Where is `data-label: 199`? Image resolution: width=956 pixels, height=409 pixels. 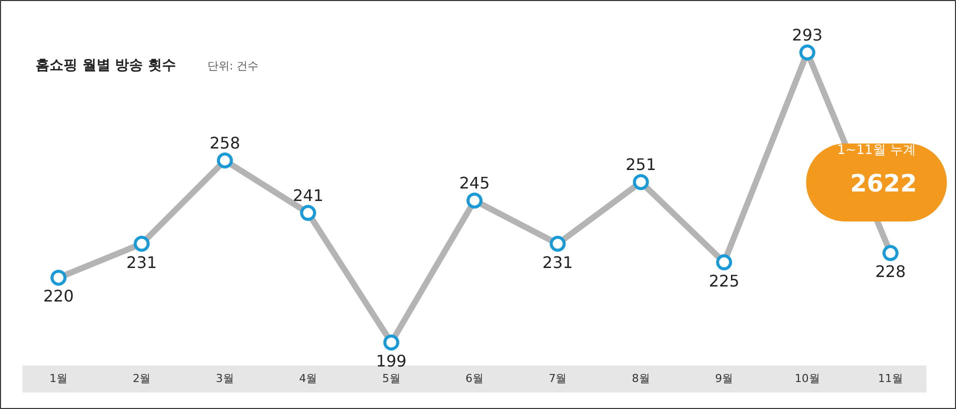 data-label: 199 is located at coordinates (391, 361).